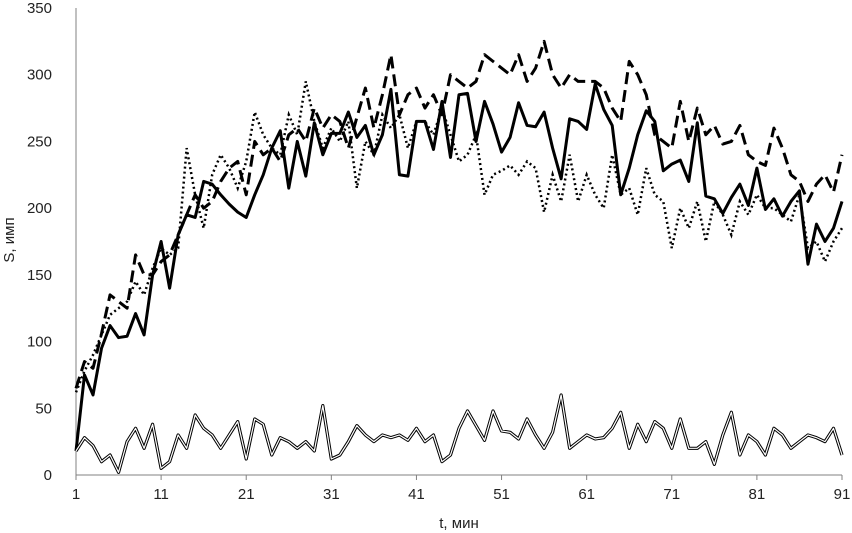  I want to click on y-tick-label: 300, so click(39, 75).